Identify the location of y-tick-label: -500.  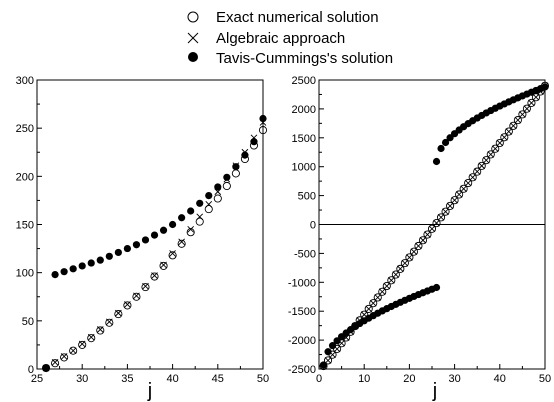
(305, 254).